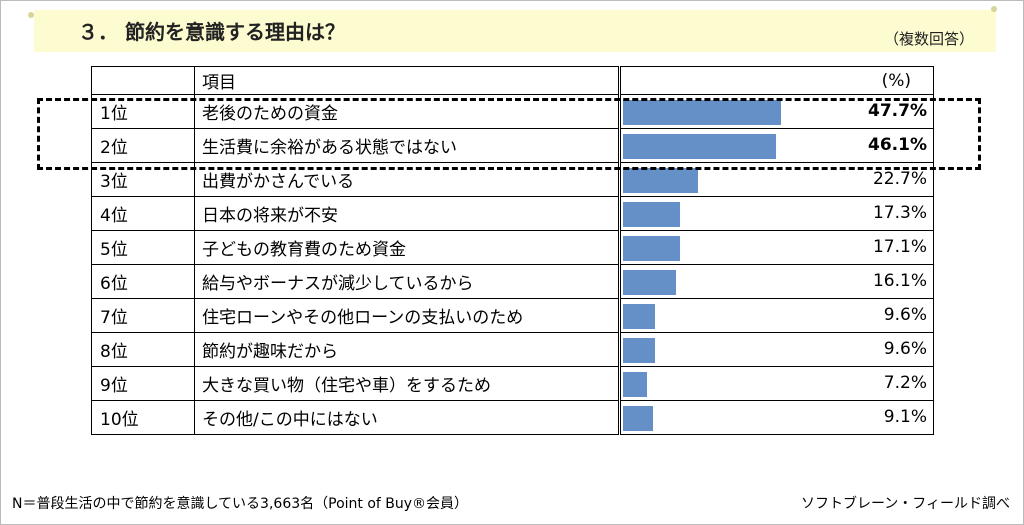 The height and width of the screenshot is (525, 1024). Describe the element at coordinates (905, 383) in the screenshot. I see `data-label: 7.2%` at that location.